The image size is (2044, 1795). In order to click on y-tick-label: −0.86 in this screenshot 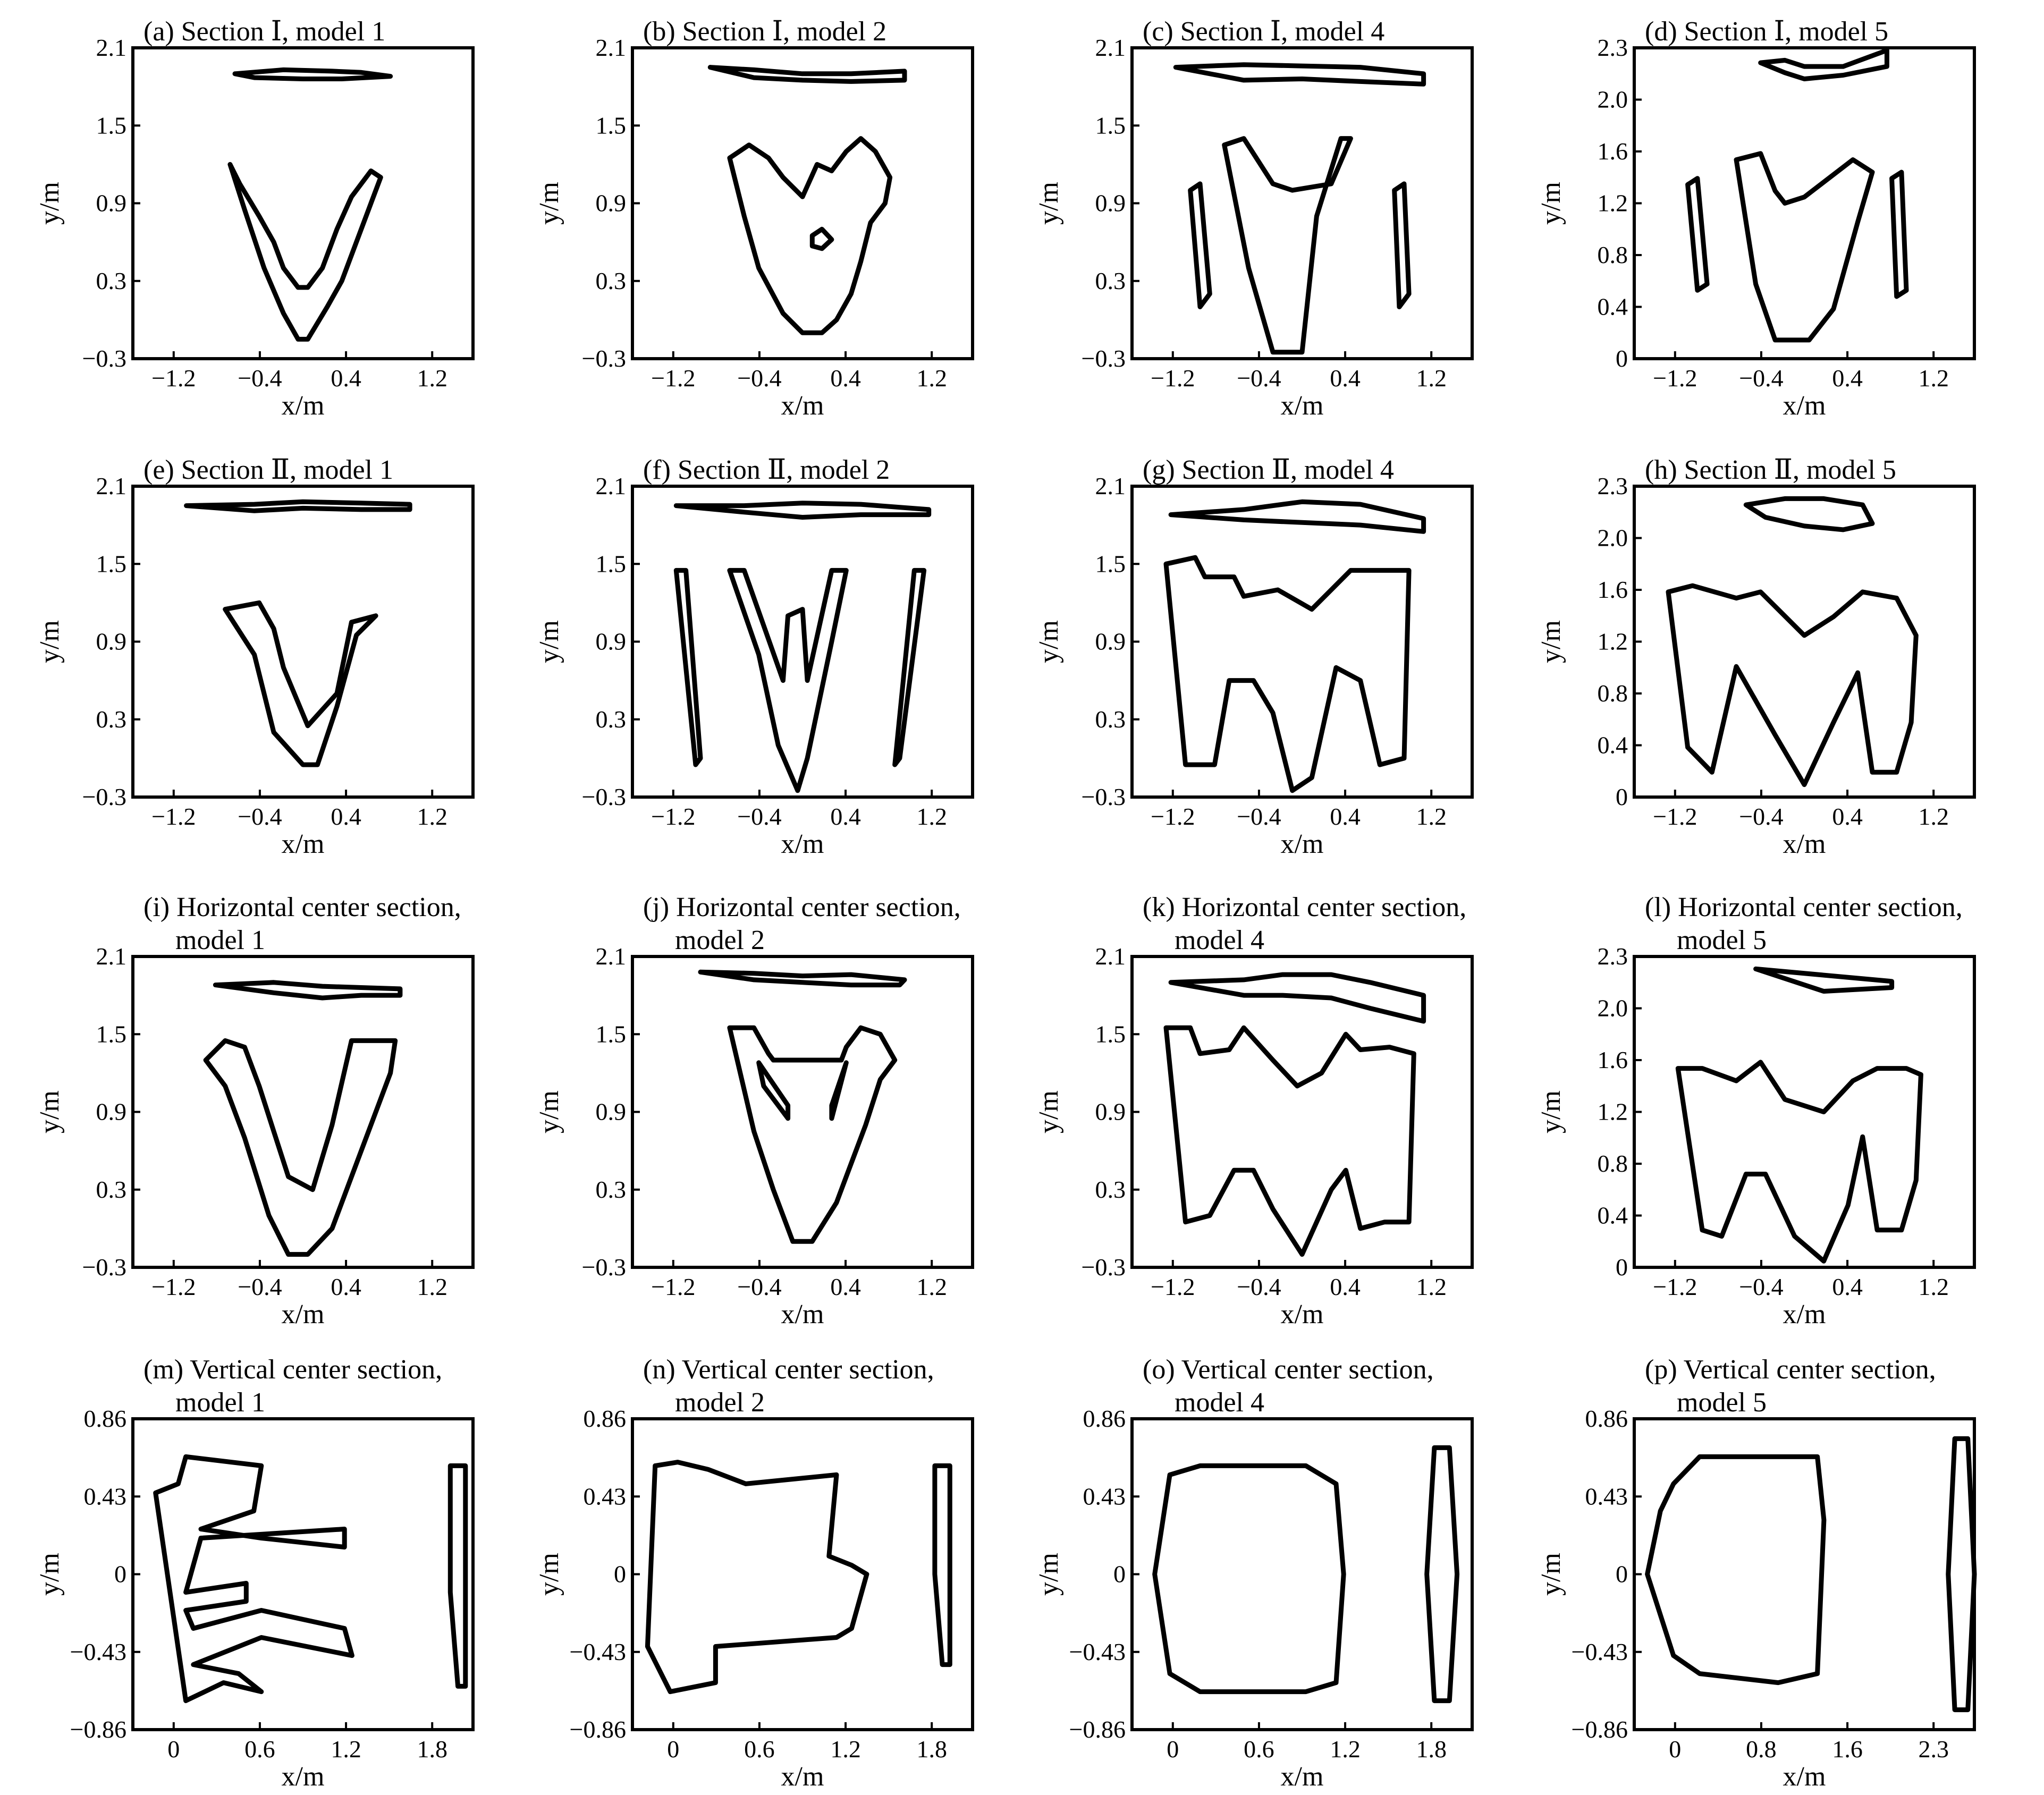, I will do `click(98, 1729)`.